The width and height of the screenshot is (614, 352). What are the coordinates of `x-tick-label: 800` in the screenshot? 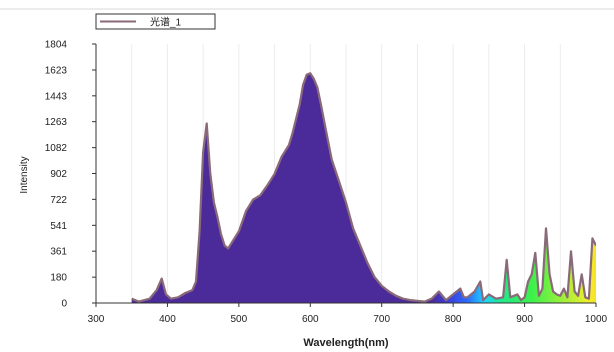 It's located at (453, 319).